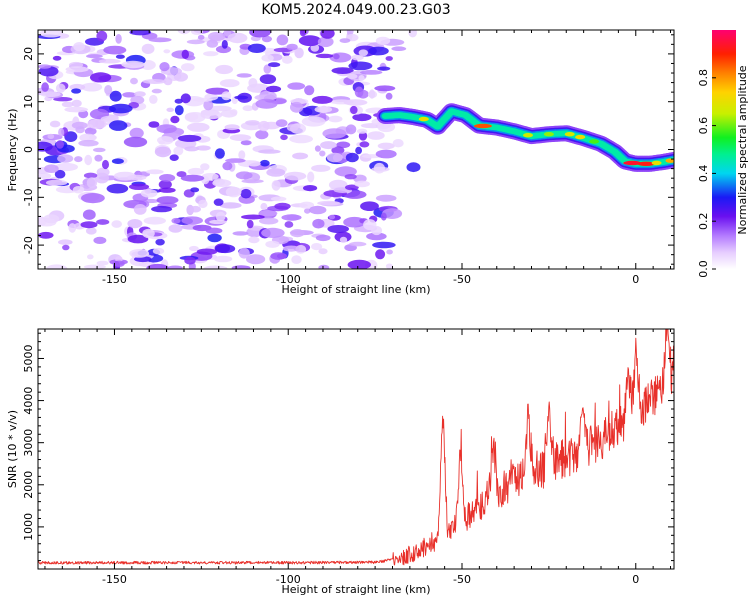  What do you see at coordinates (12, 150) in the screenshot?
I see `spectrogram-y-axis-label: Frequency (Hz)` at bounding box center [12, 150].